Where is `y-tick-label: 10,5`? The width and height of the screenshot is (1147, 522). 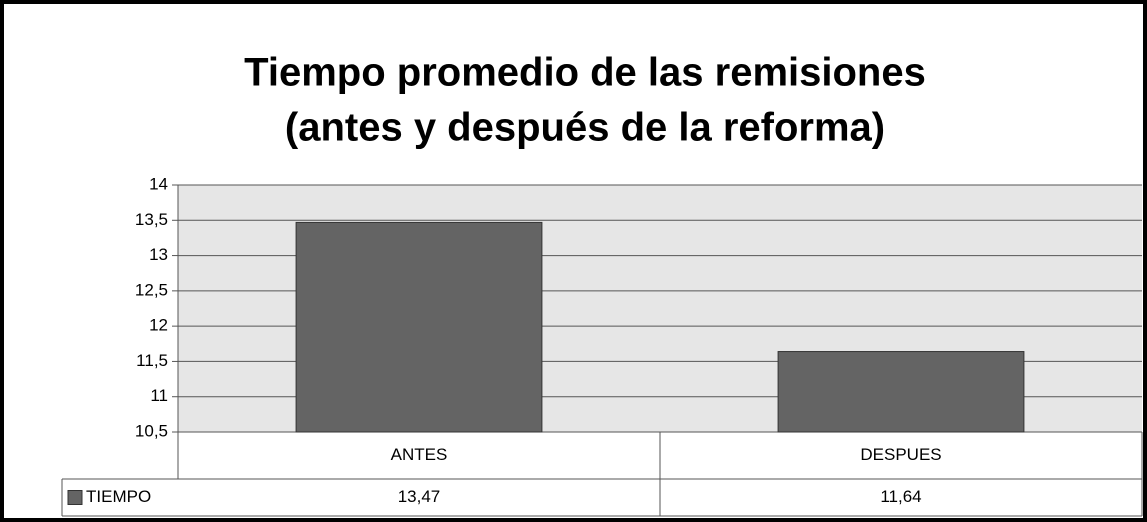 y-tick-label: 10,5 is located at coordinates (151, 430).